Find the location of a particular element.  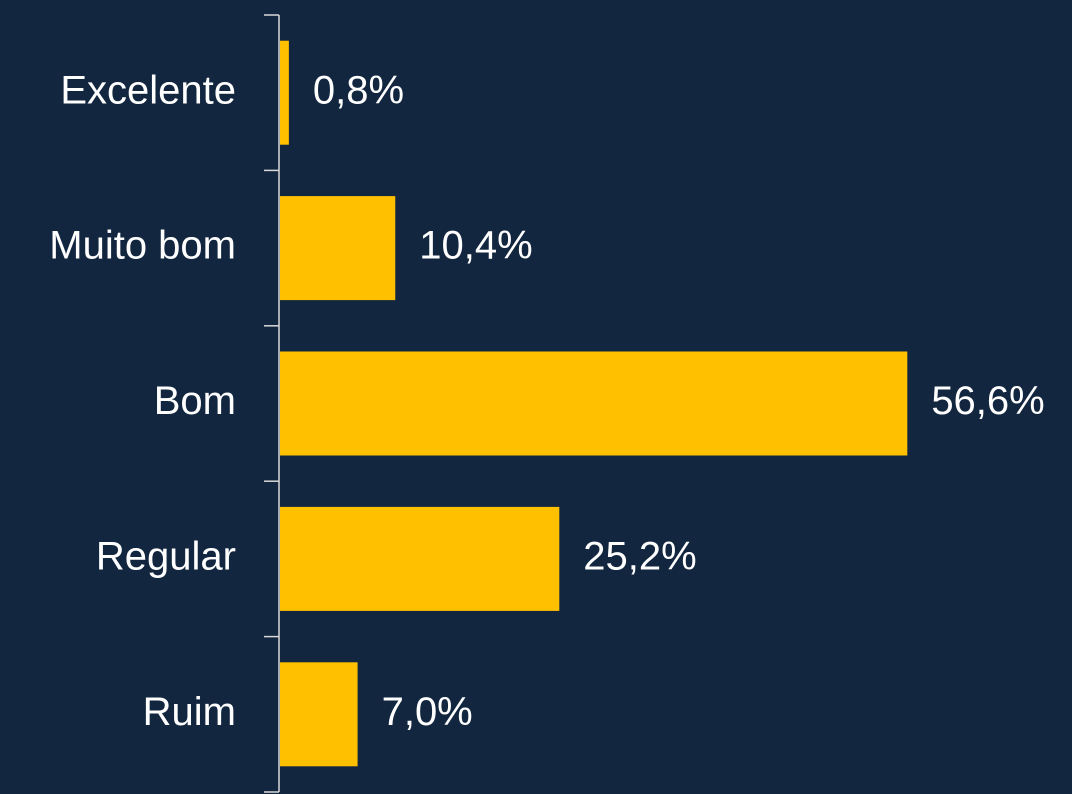

data-label: 7,0% is located at coordinates (427, 712).